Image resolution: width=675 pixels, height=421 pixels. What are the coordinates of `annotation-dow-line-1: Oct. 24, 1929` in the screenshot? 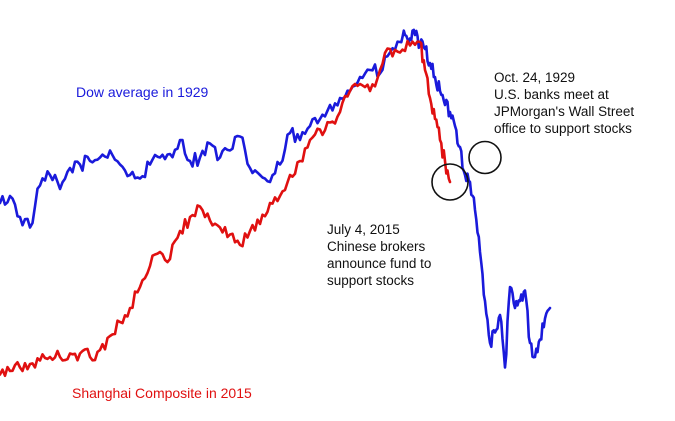 It's located at (534, 77).